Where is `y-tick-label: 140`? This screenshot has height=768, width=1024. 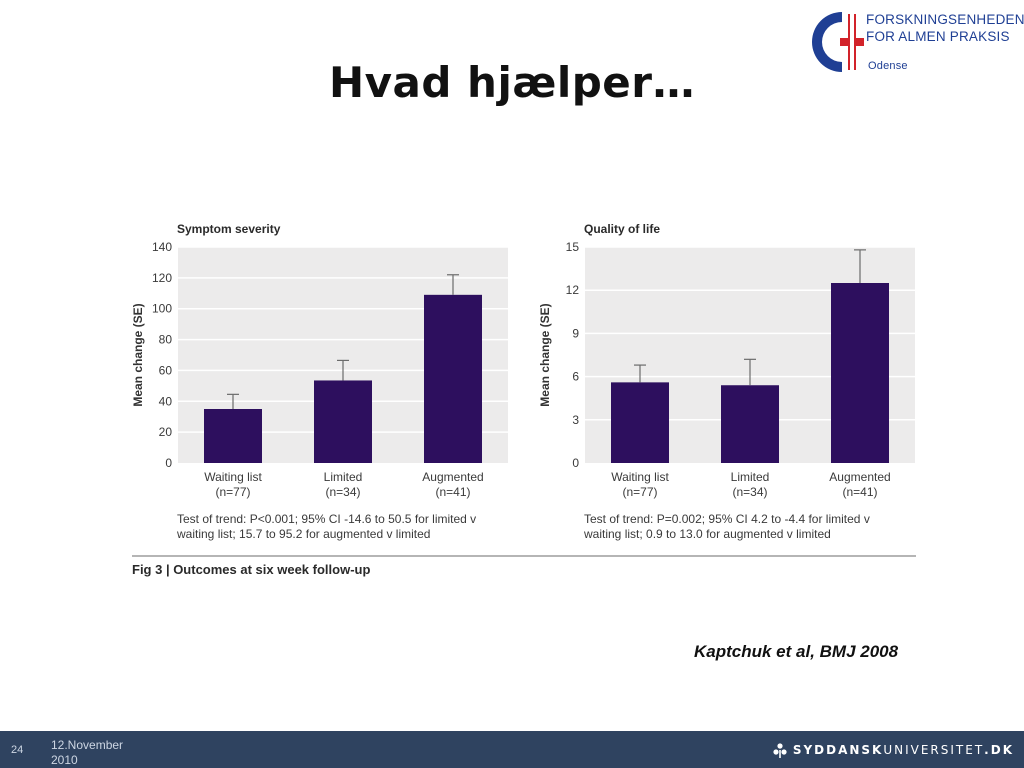 y-tick-label: 140 is located at coordinates (162, 247).